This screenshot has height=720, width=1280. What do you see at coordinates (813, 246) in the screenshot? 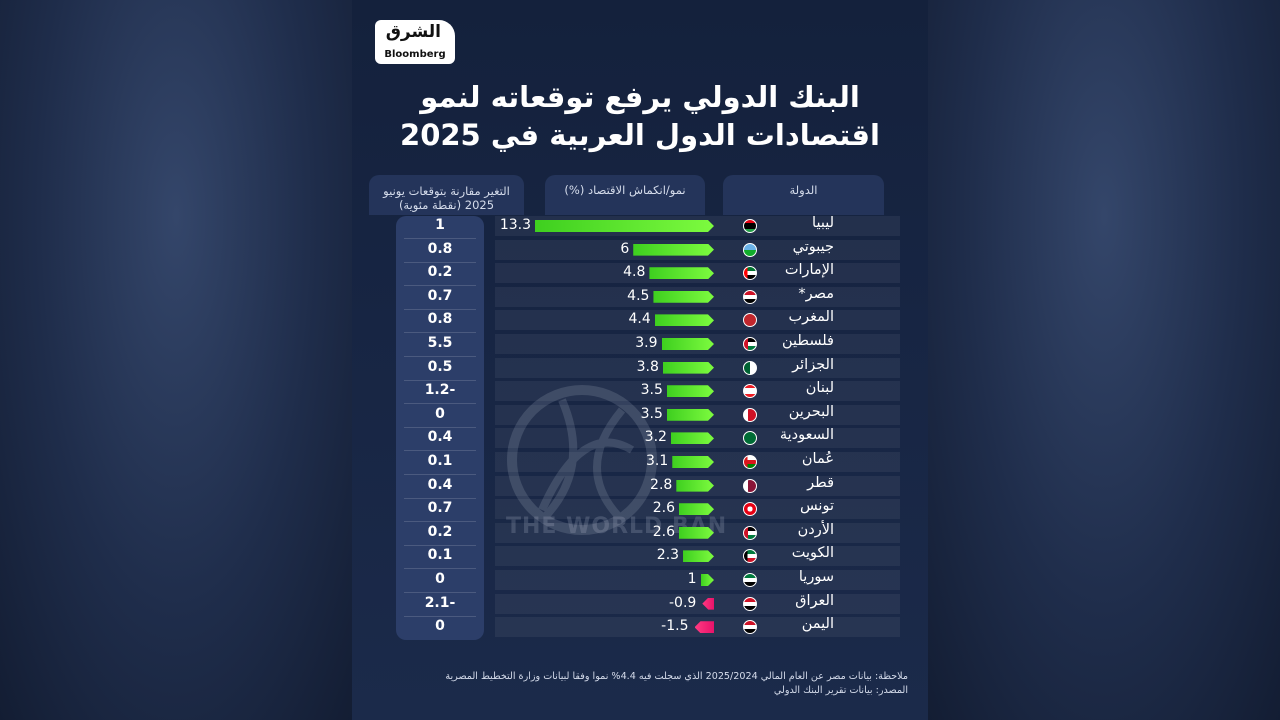
I see `country-label: جيبوتي` at bounding box center [813, 246].